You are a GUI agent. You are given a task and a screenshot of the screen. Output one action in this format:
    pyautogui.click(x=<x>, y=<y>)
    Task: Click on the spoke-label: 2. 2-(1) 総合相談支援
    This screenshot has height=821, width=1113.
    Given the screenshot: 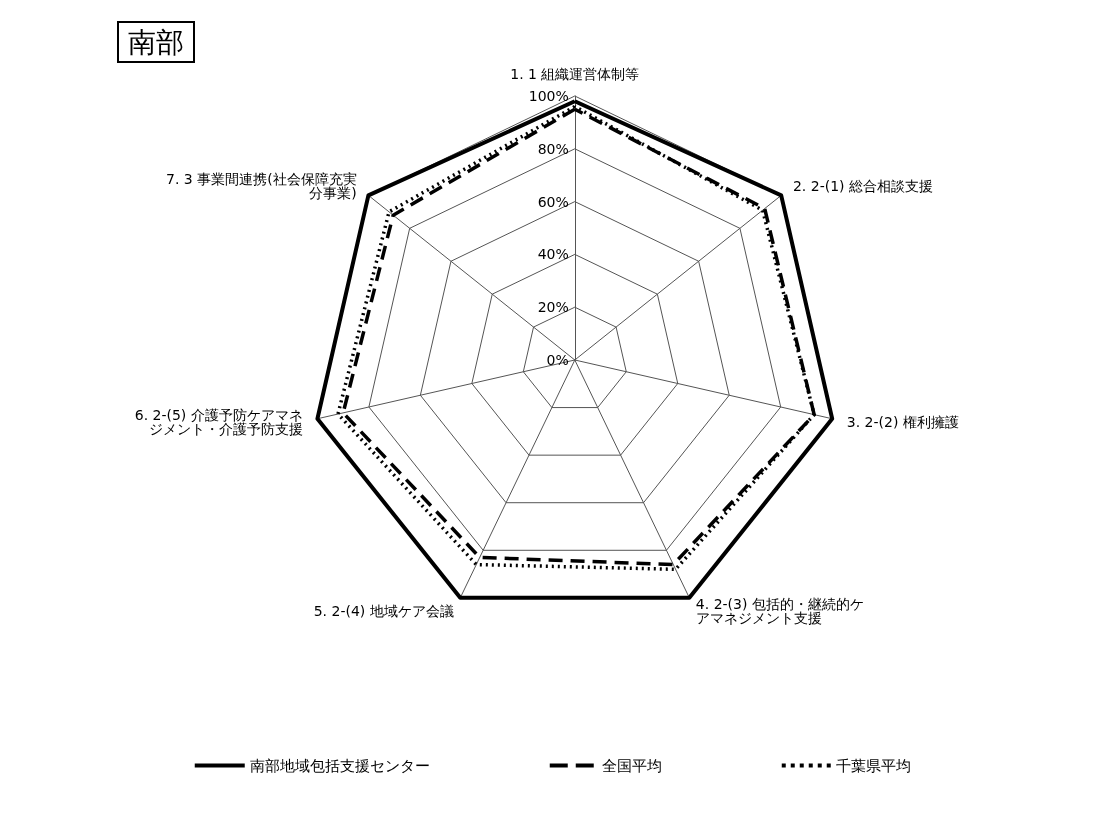 What is the action you would take?
    pyautogui.click(x=862, y=186)
    